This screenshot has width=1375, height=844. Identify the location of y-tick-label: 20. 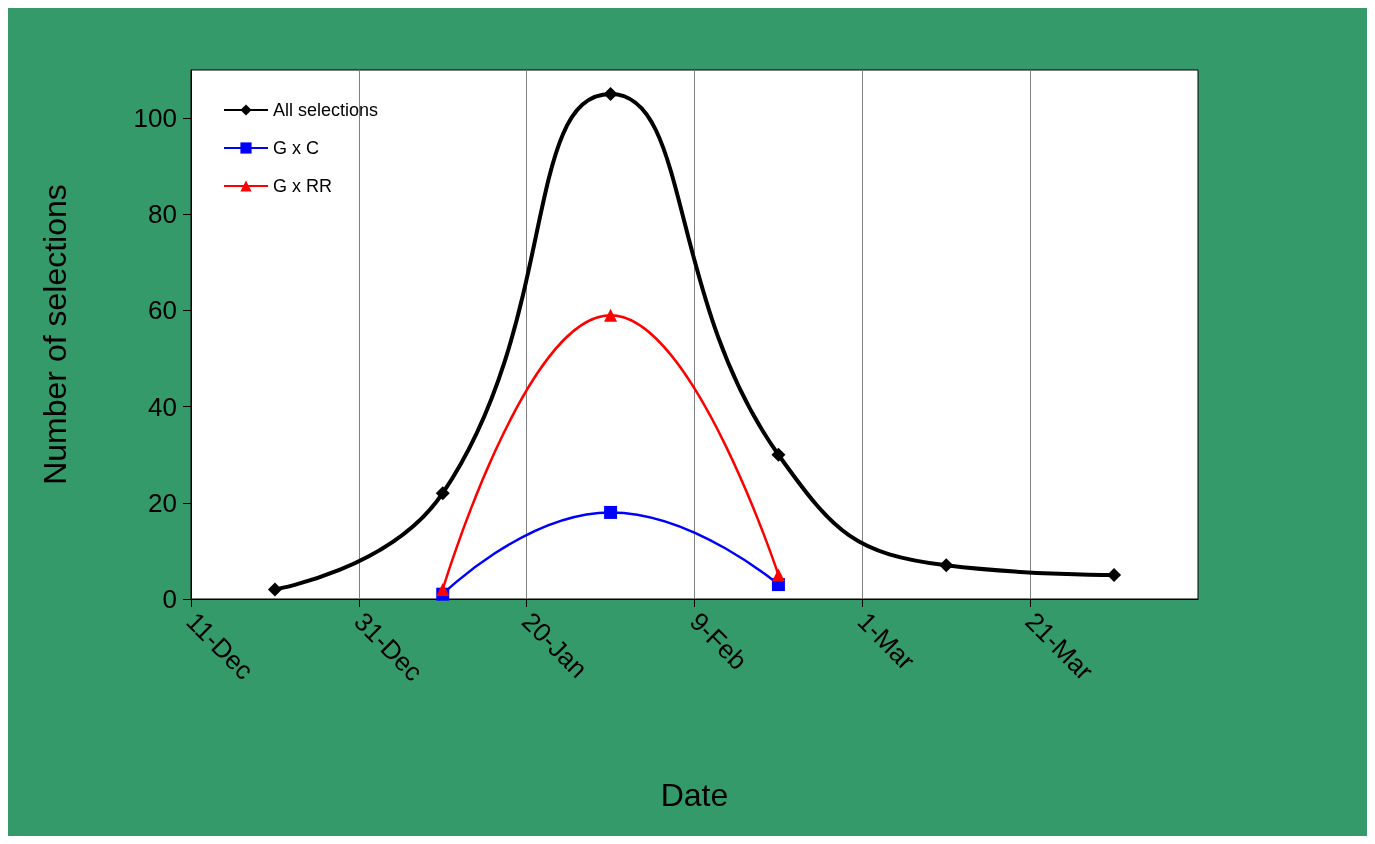
(162, 502).